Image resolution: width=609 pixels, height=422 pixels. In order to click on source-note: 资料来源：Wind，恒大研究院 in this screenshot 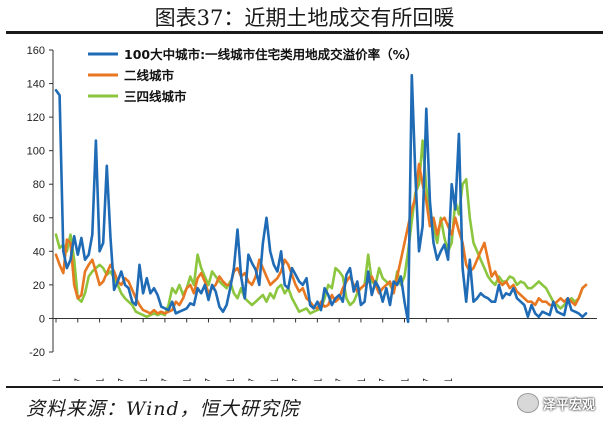, I will do `click(163, 409)`.